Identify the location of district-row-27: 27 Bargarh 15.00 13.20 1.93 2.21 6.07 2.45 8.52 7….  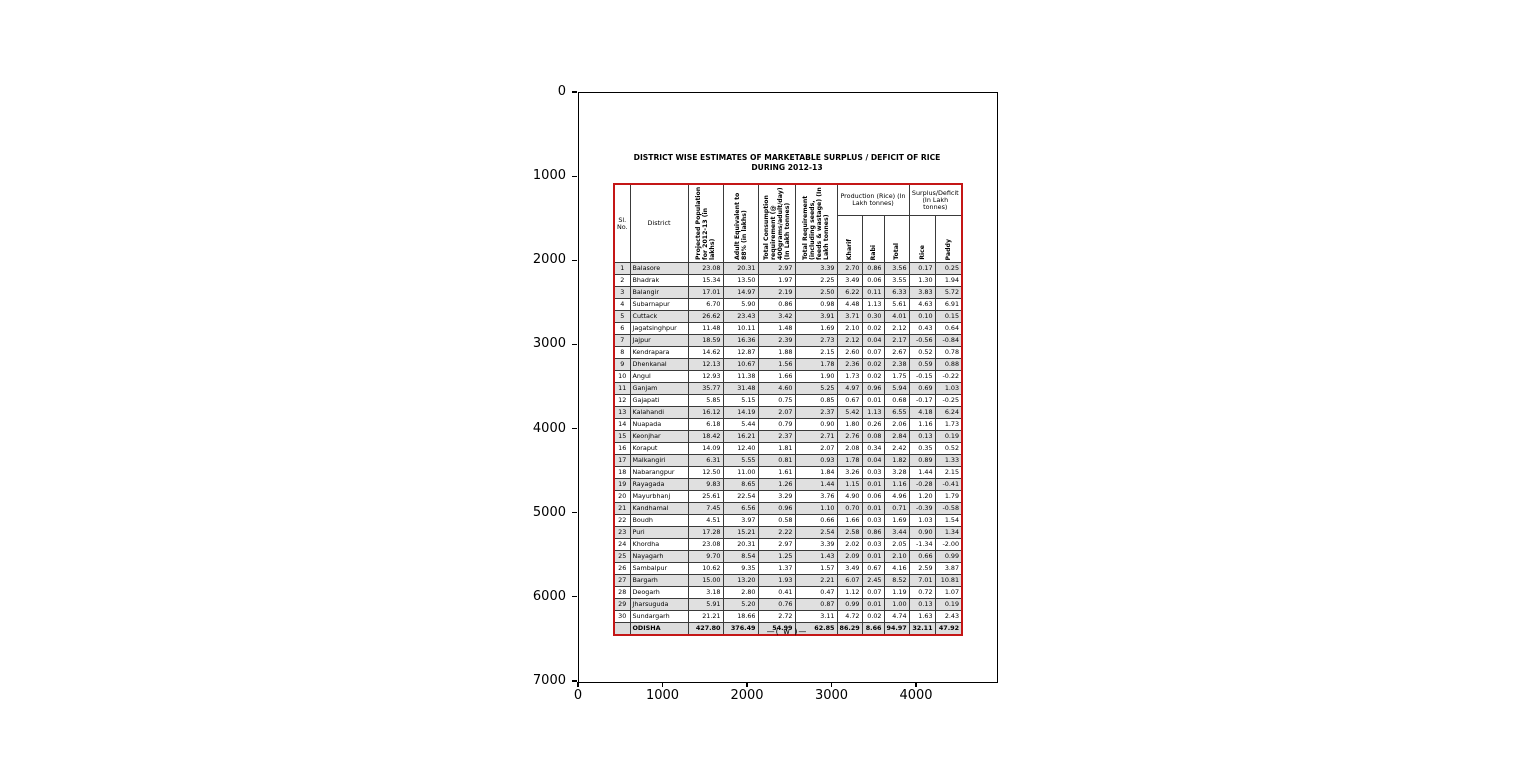
(788, 580).